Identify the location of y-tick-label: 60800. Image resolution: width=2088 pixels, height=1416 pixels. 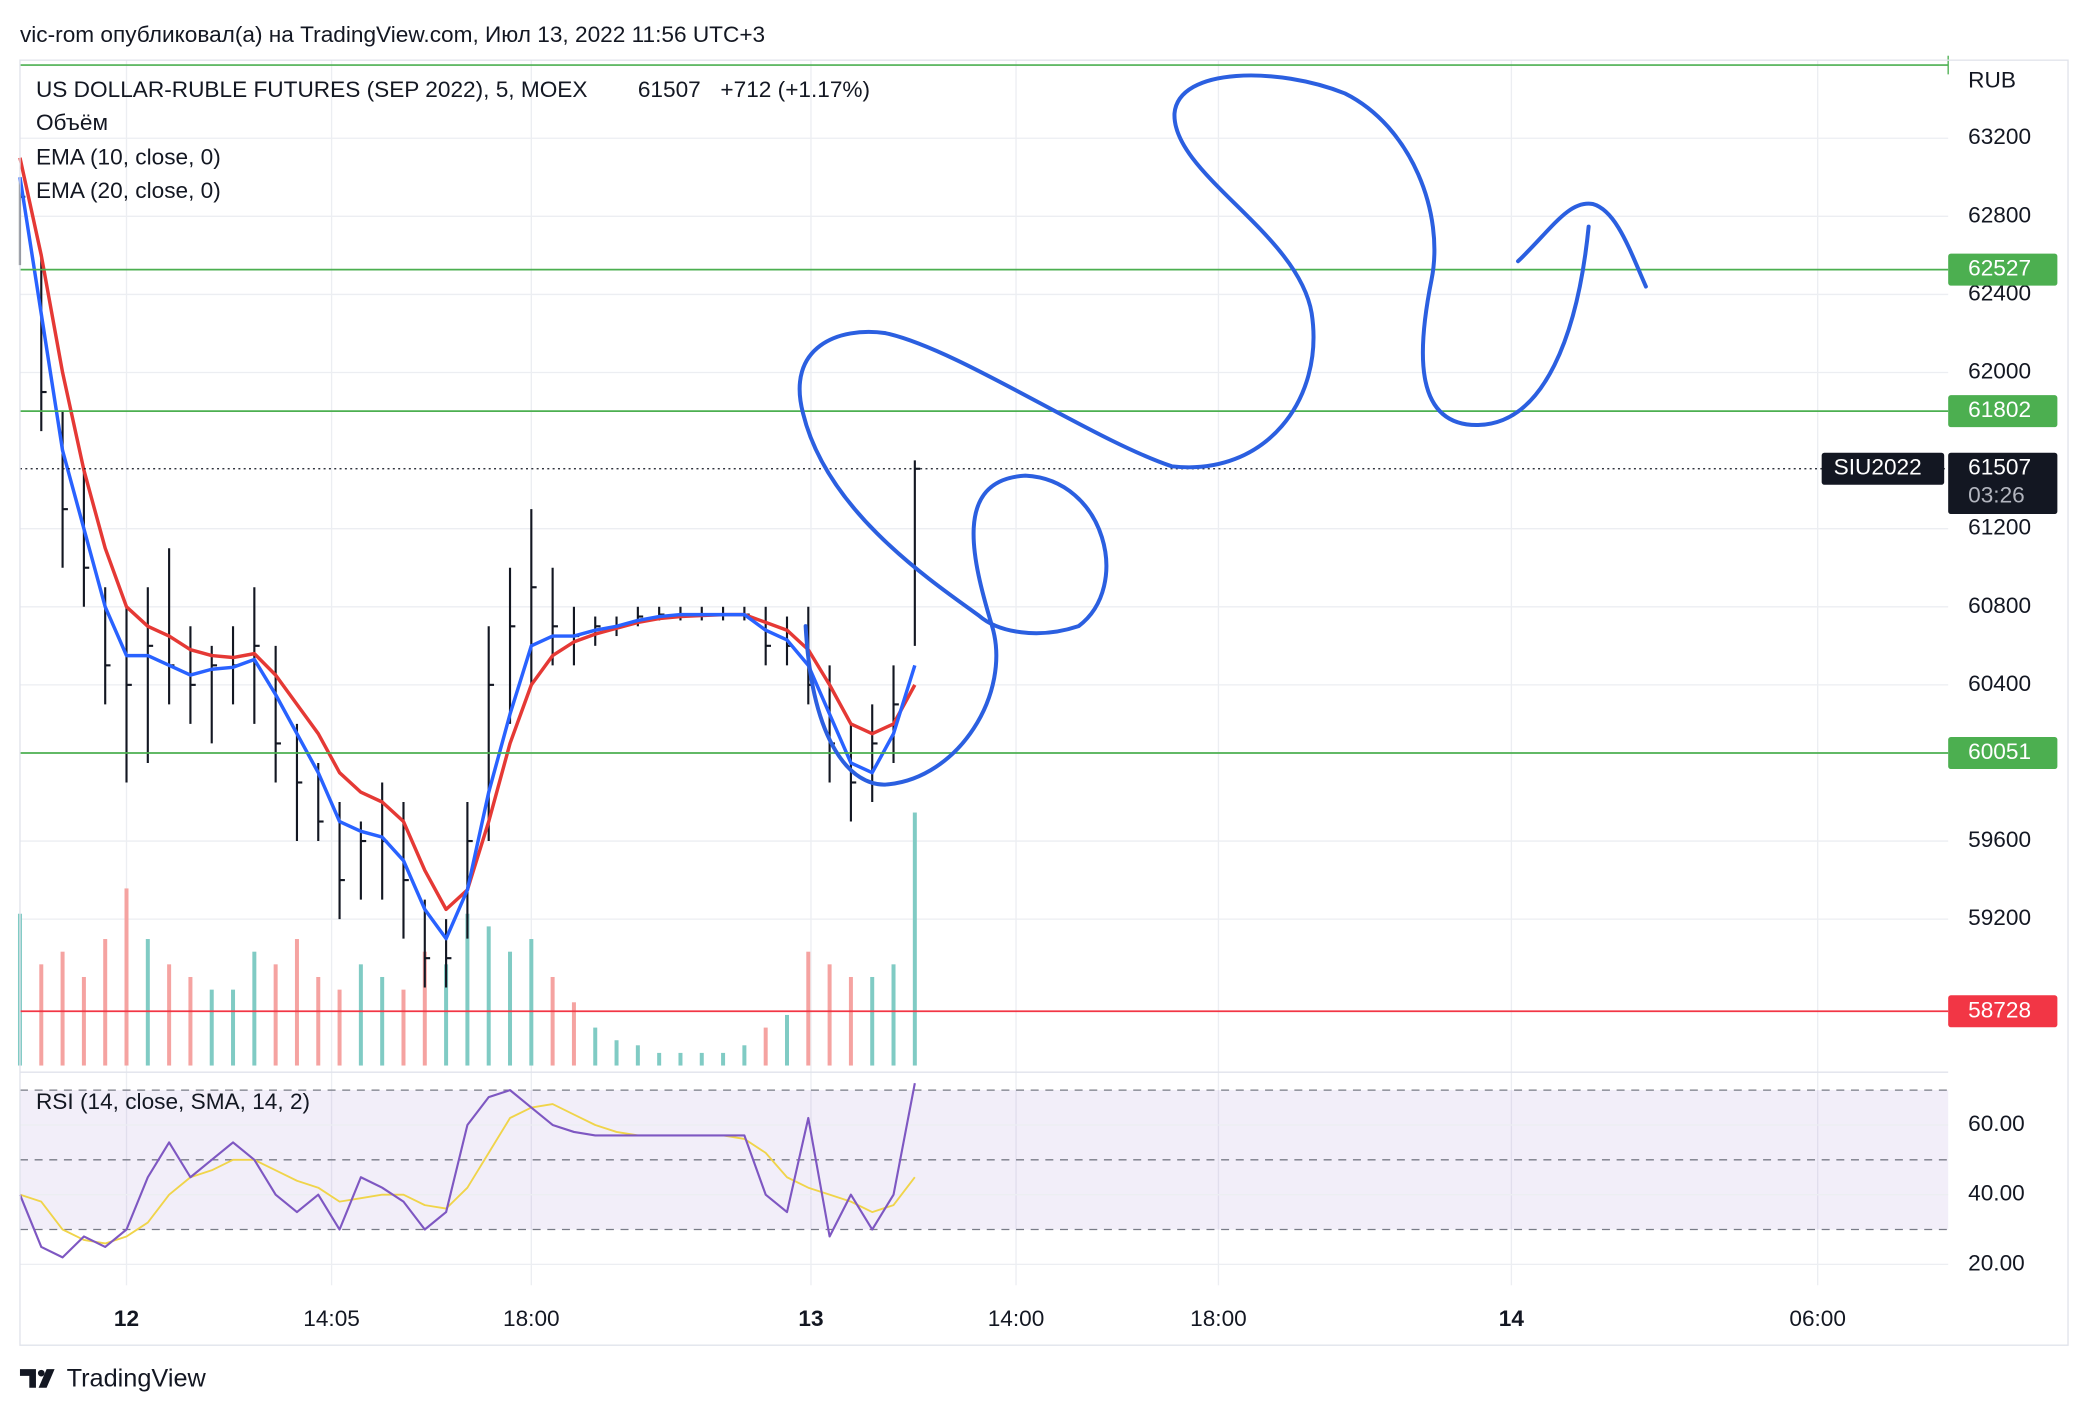
(1999, 605).